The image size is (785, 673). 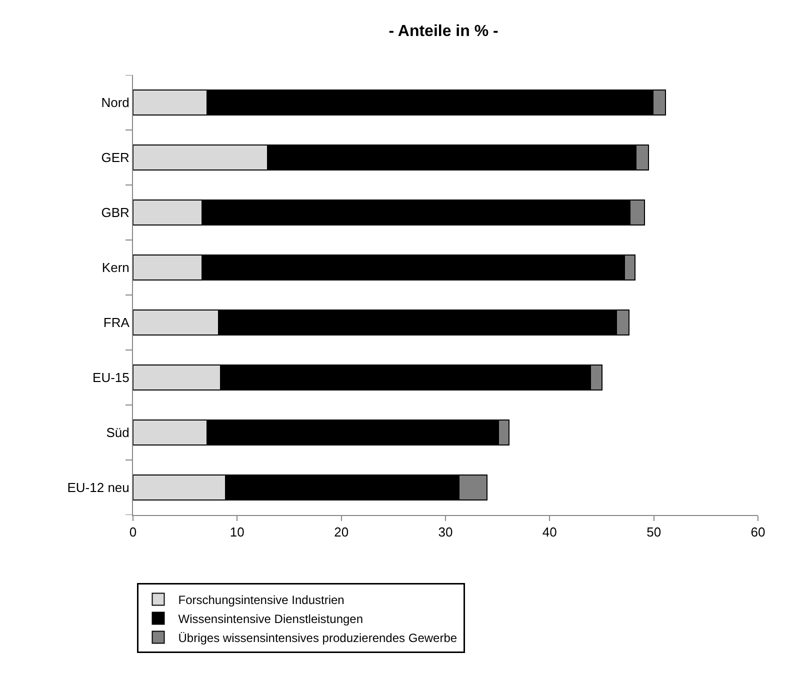 I want to click on x-tick-label: 30, so click(x=445, y=532).